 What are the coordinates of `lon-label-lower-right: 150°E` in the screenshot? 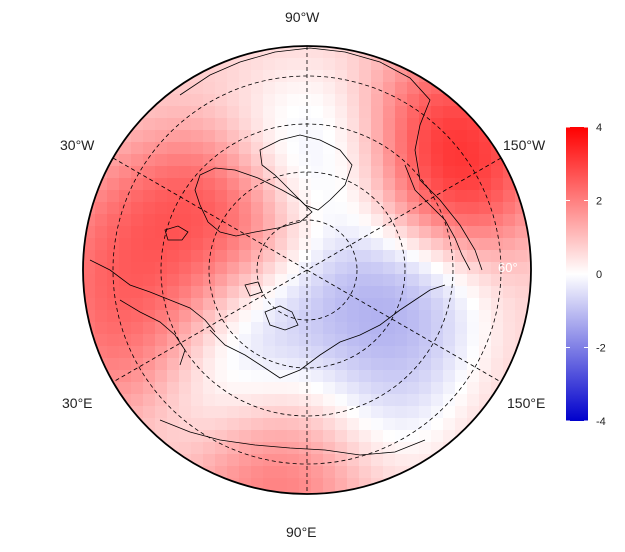 It's located at (526, 403).